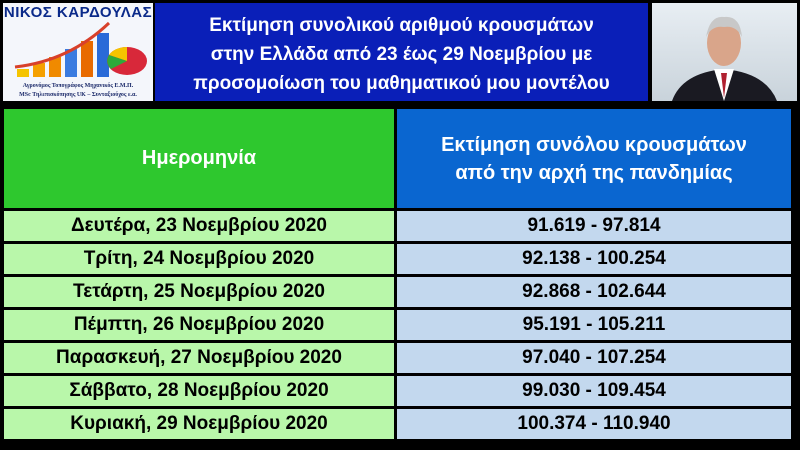 The height and width of the screenshot is (450, 800). I want to click on row-estimate: 95.191 - 105.211, so click(594, 325).